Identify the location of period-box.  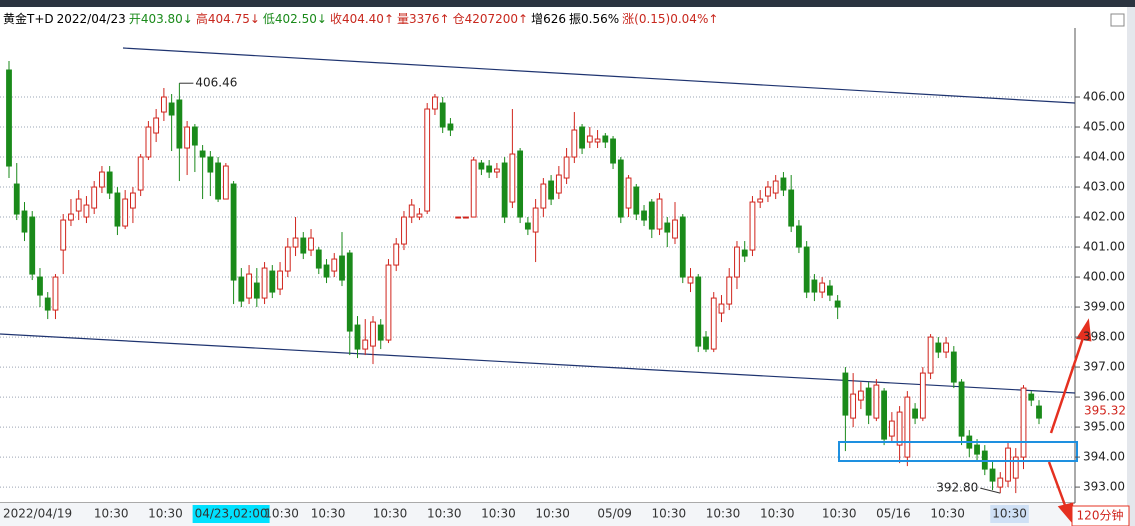
(1100, 515).